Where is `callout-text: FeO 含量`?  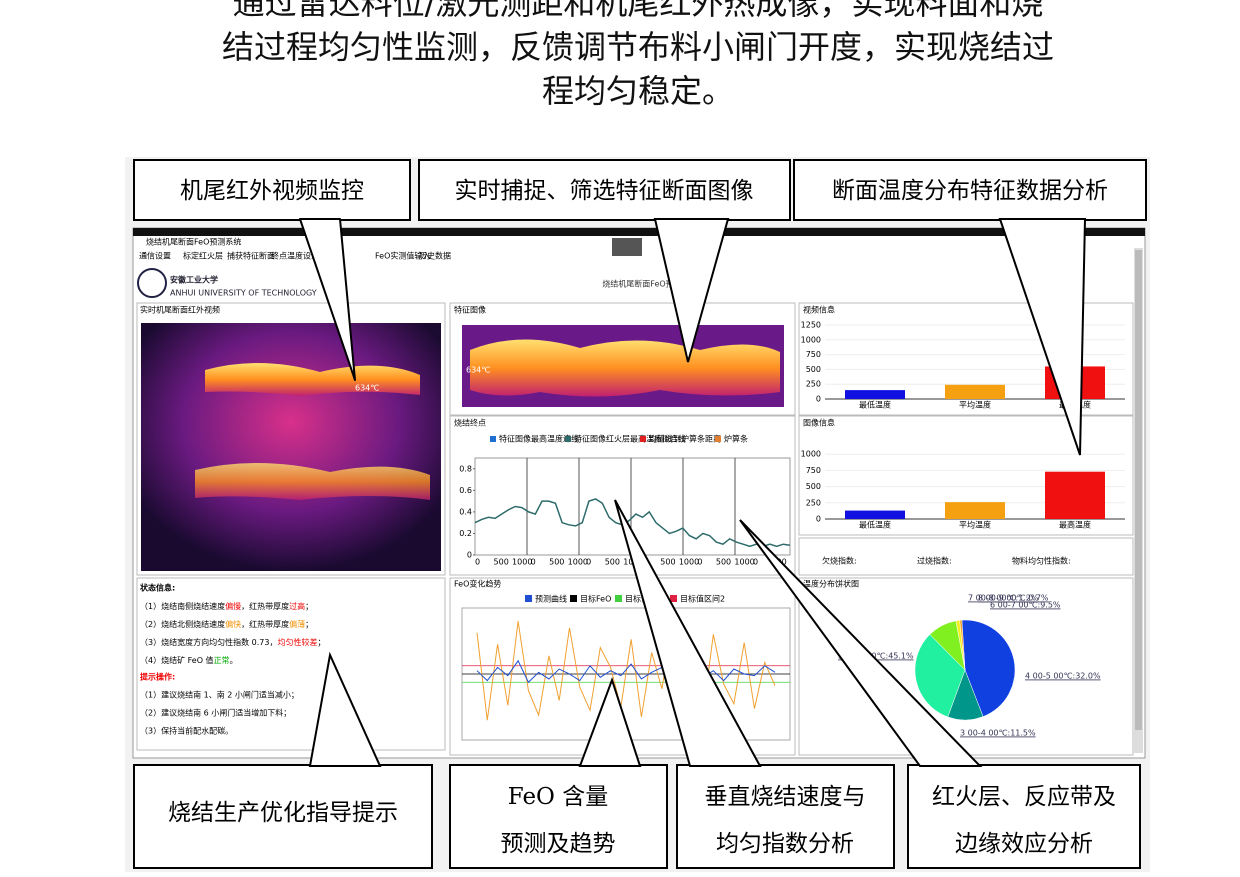
callout-text: FeO 含量 is located at coordinates (558, 797).